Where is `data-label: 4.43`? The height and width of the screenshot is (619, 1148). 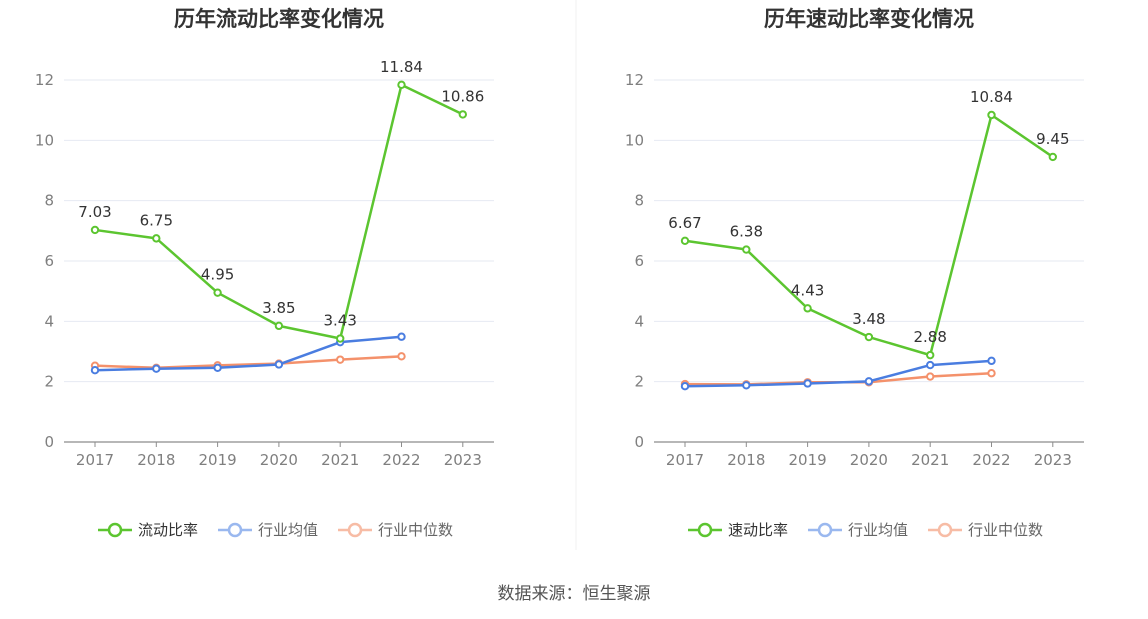 data-label: 4.43 is located at coordinates (807, 290).